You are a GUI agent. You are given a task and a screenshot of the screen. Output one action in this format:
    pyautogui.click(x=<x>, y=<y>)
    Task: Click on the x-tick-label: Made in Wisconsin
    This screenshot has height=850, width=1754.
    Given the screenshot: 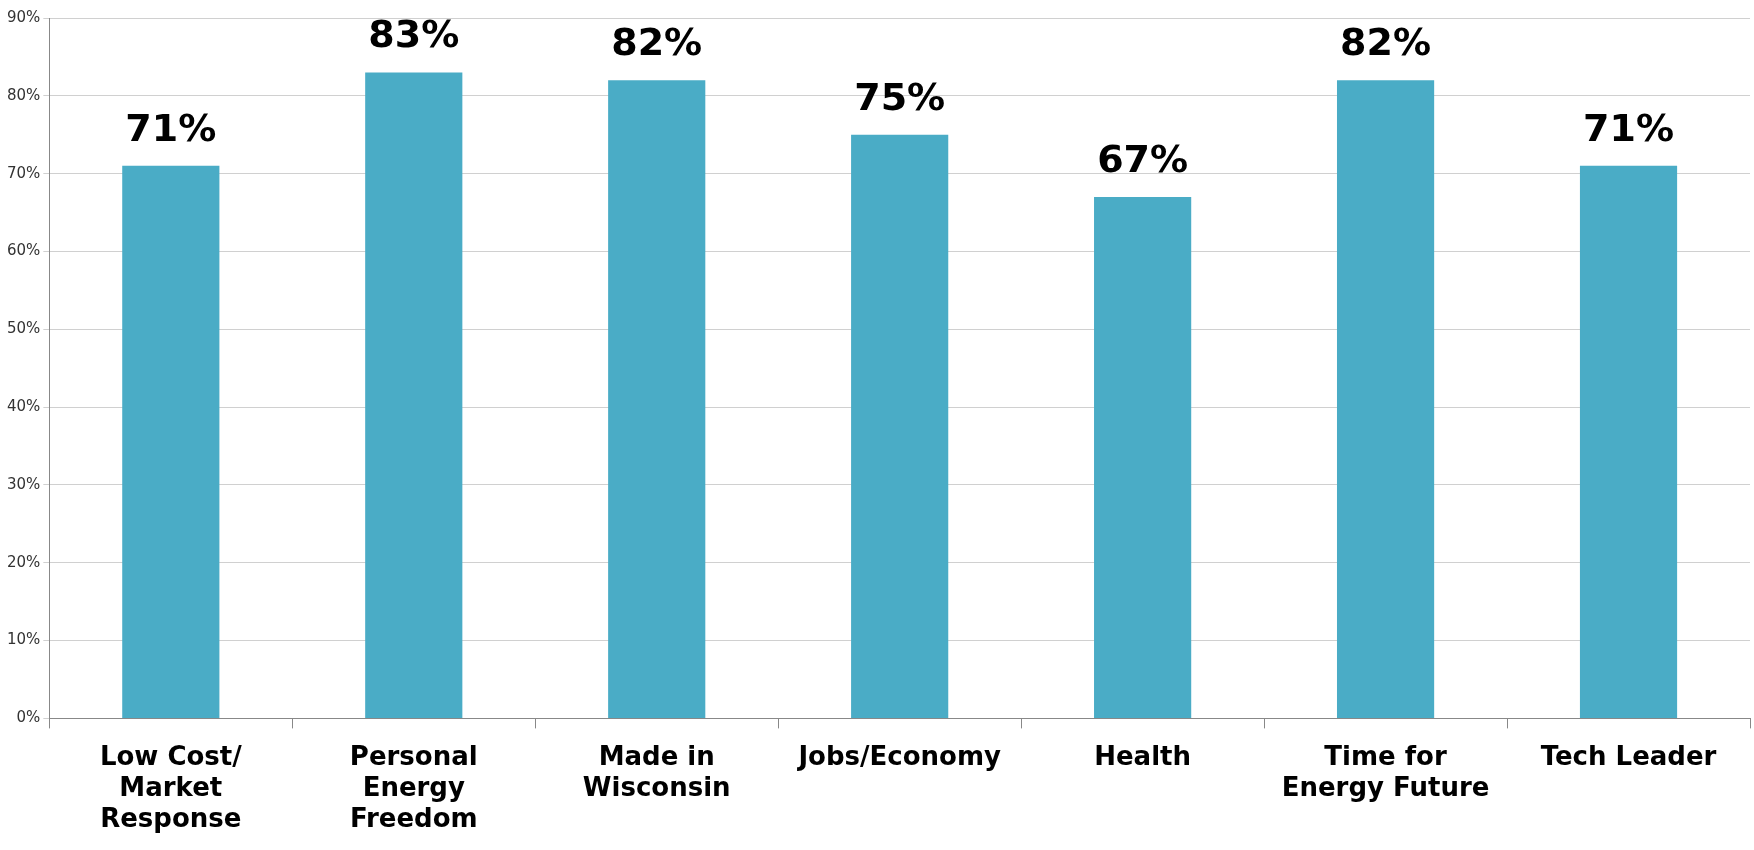 What is the action you would take?
    pyautogui.click(x=656, y=771)
    